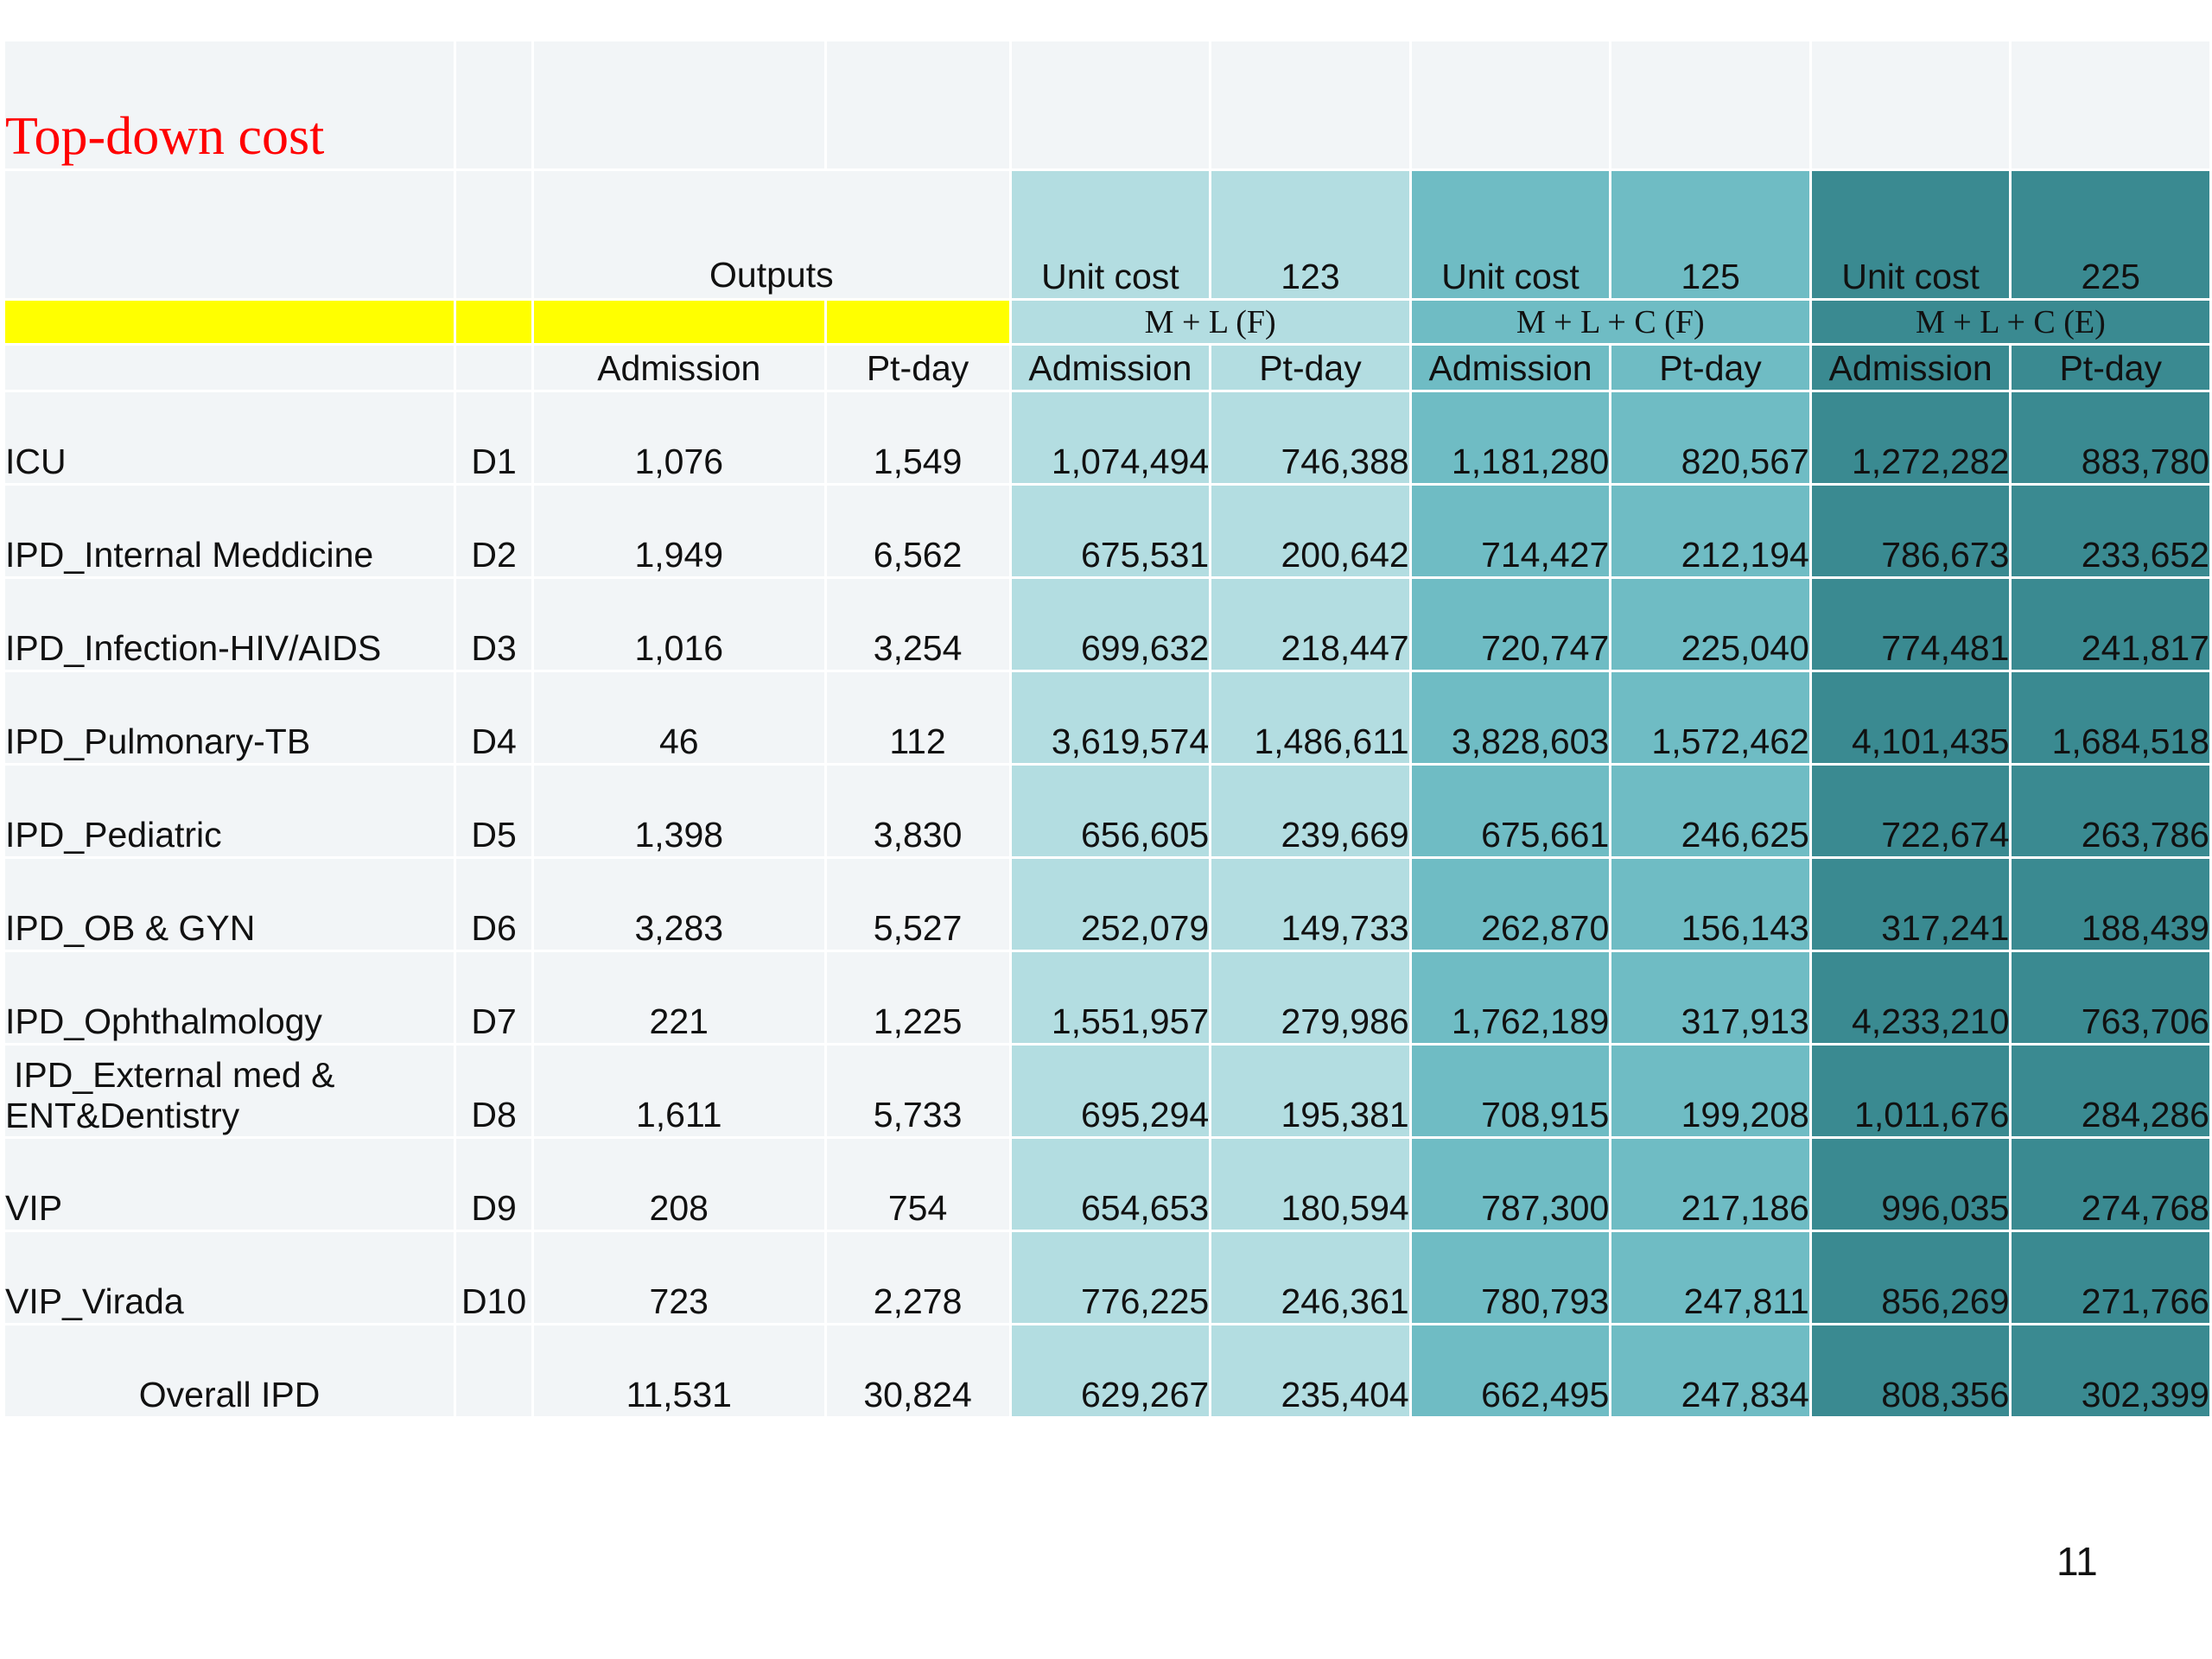 The width and height of the screenshot is (2212, 1659). What do you see at coordinates (1310, 1091) in the screenshot?
I see `unit-cost-value: 195,381` at bounding box center [1310, 1091].